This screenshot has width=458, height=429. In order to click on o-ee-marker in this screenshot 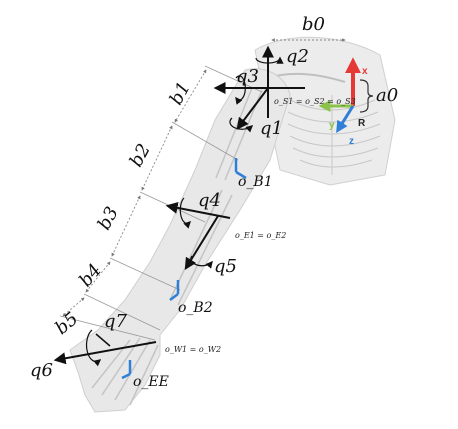, I will do `click(126, 370)`.